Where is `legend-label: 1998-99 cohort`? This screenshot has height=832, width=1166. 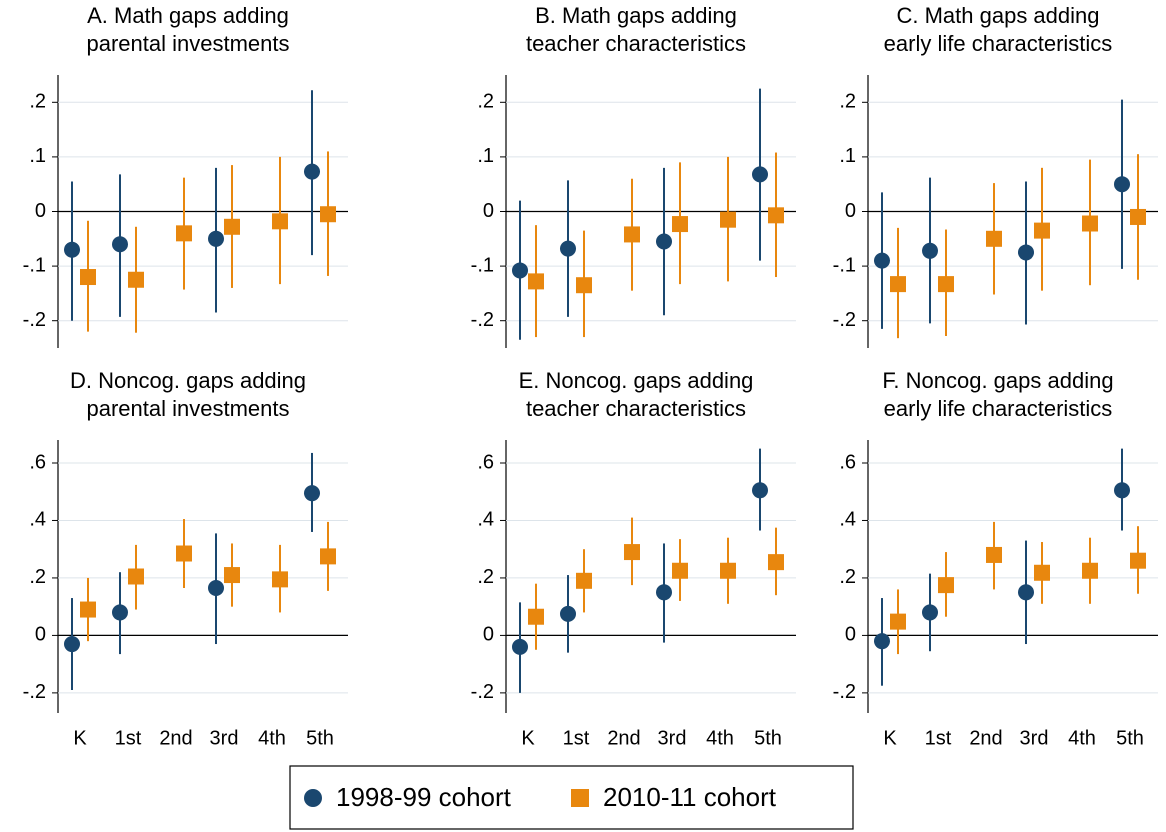 legend-label: 1998-99 cohort is located at coordinates (424, 797).